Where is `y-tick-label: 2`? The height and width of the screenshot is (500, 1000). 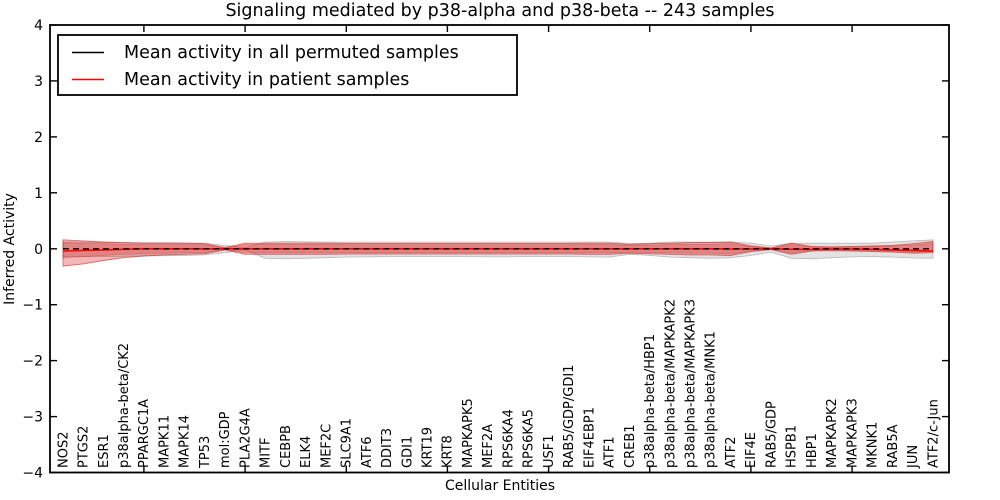
y-tick-label: 2 is located at coordinates (38, 138).